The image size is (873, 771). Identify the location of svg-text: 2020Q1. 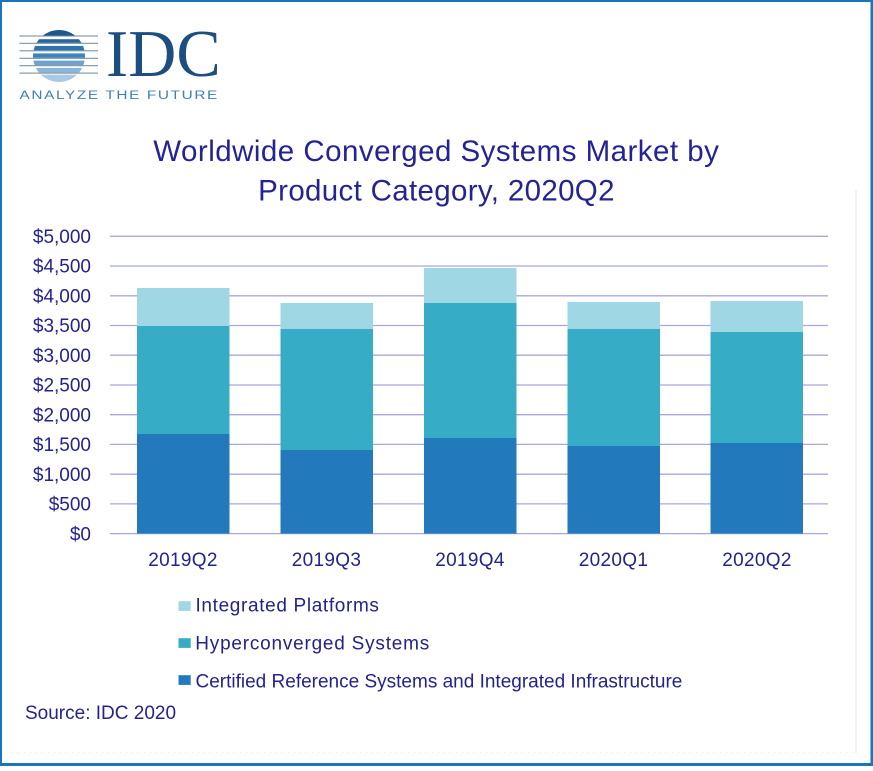
(613, 560).